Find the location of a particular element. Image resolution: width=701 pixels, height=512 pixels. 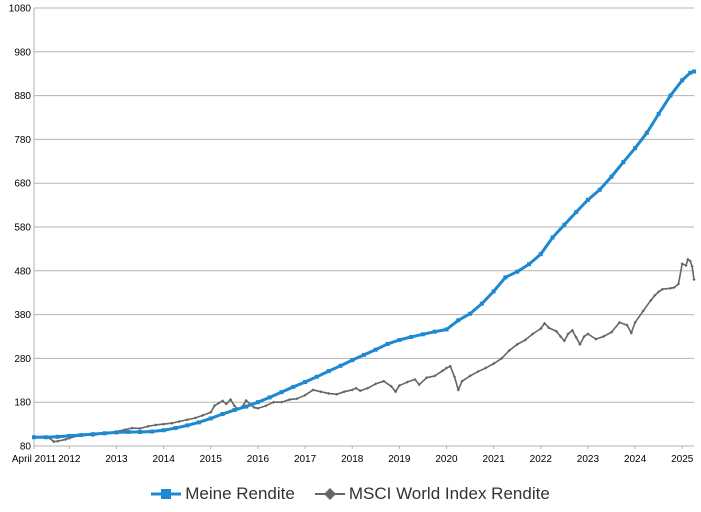

y-tick-label: 180 is located at coordinates (22, 403).